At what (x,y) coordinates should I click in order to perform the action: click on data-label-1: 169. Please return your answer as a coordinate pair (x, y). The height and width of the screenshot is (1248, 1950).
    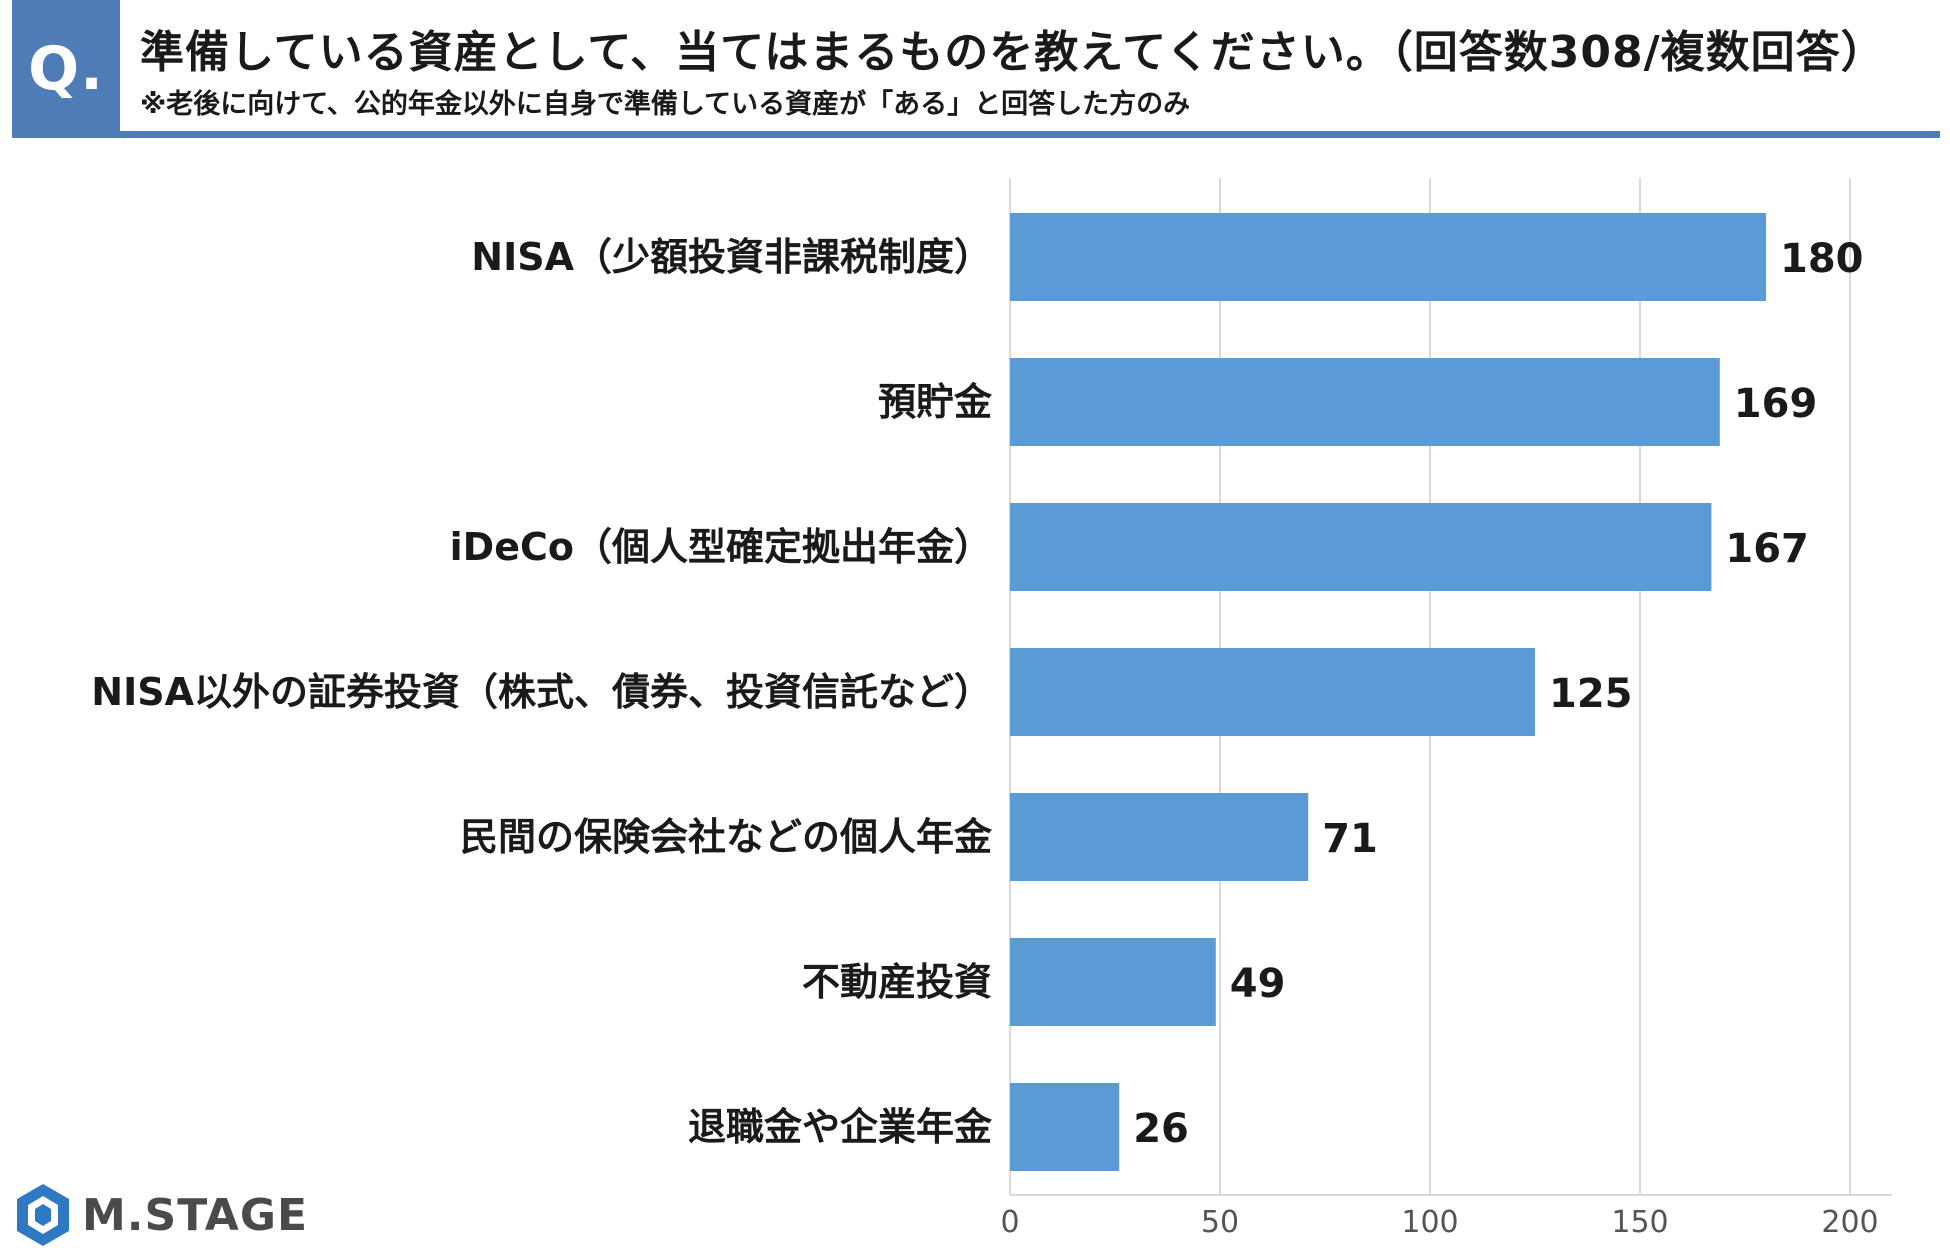
    Looking at the image, I should click on (1776, 404).